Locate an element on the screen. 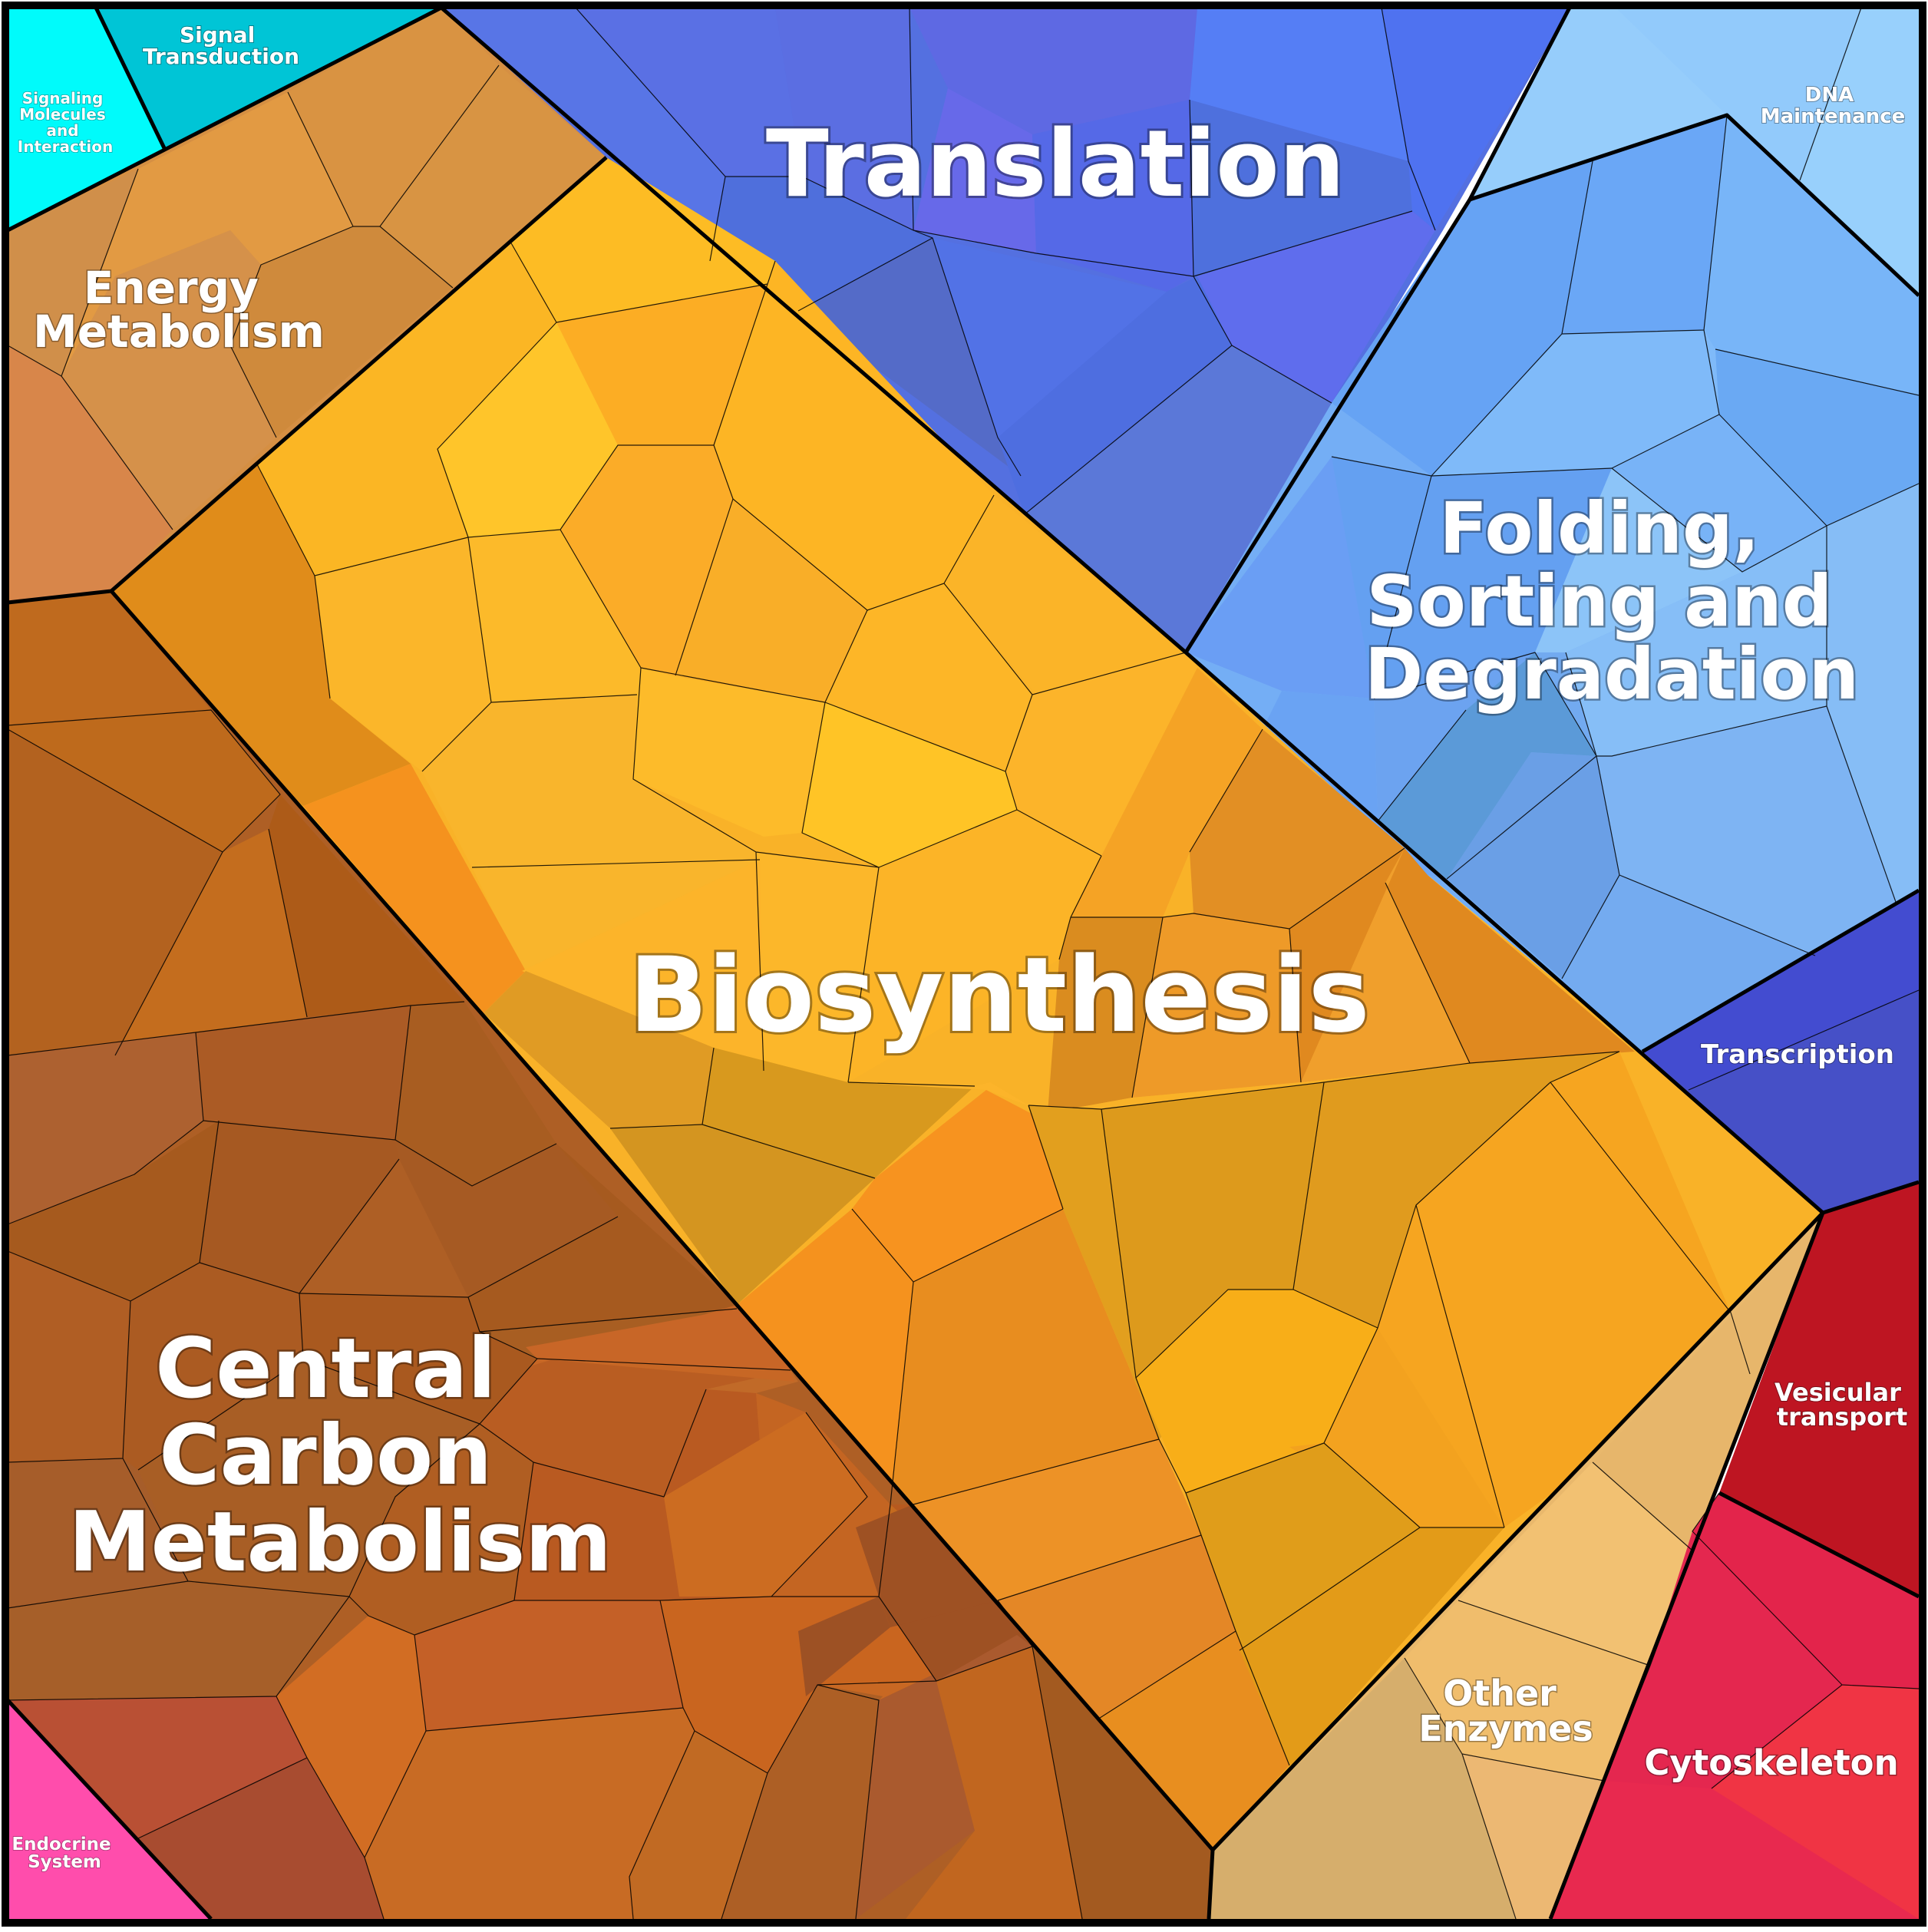  label-dna-maintenance: DNA Maintenance is located at coordinates (1834, 106).